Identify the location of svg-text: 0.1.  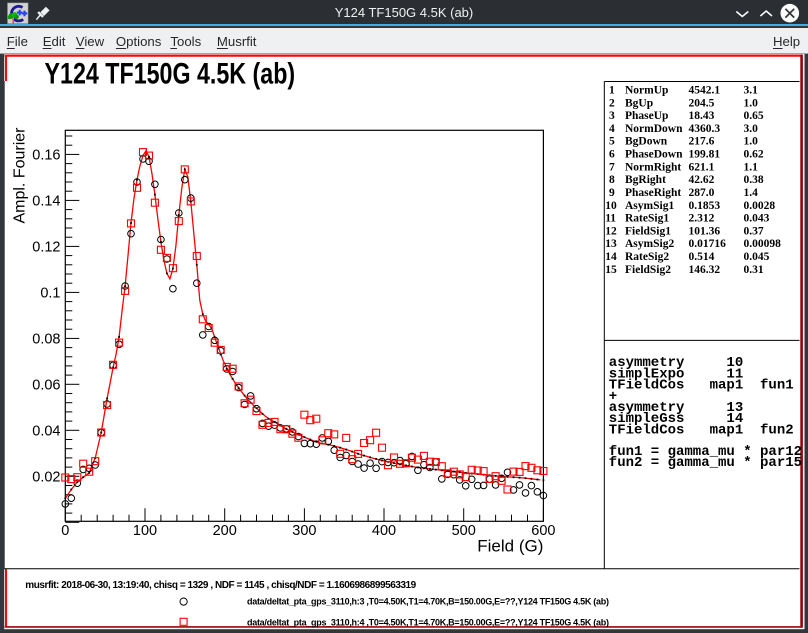
(50, 293).